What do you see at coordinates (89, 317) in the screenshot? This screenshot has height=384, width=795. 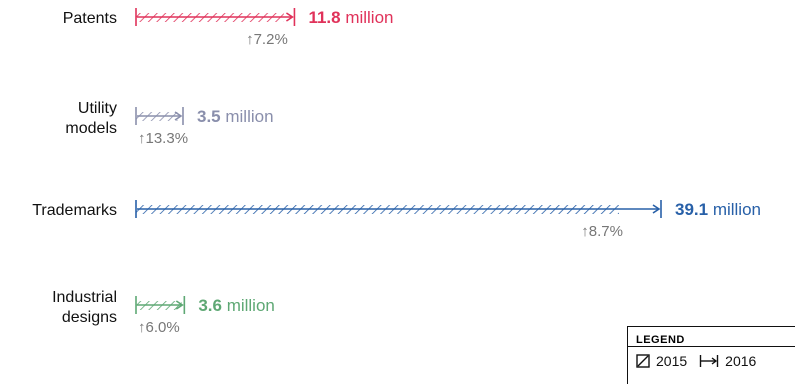 I see `category-label: designs` at bounding box center [89, 317].